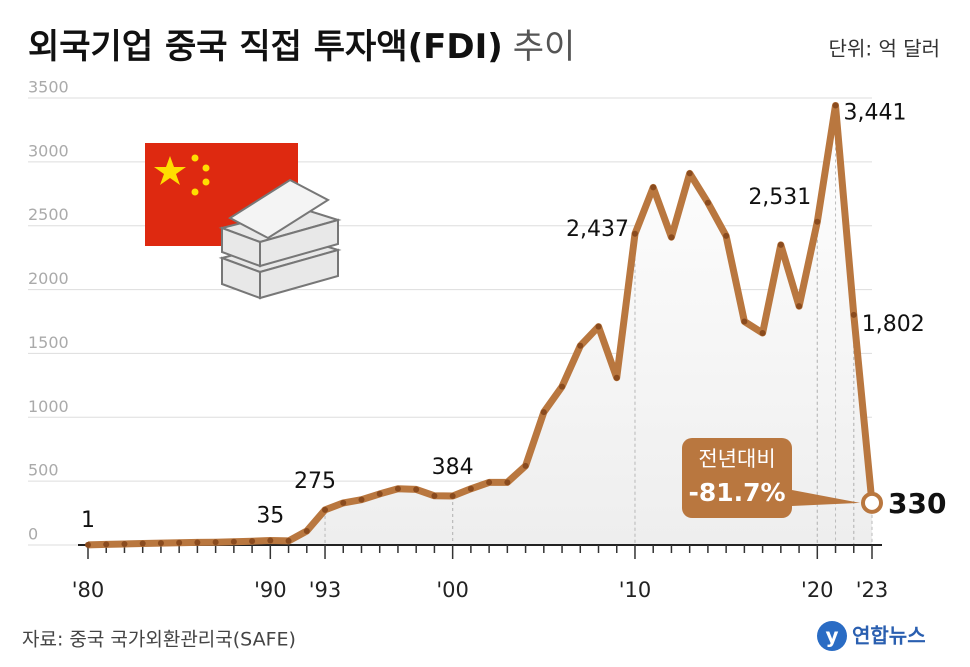 This screenshot has height=667, width=970. What do you see at coordinates (635, 590) in the screenshot?
I see `x-tick-label: '10` at bounding box center [635, 590].